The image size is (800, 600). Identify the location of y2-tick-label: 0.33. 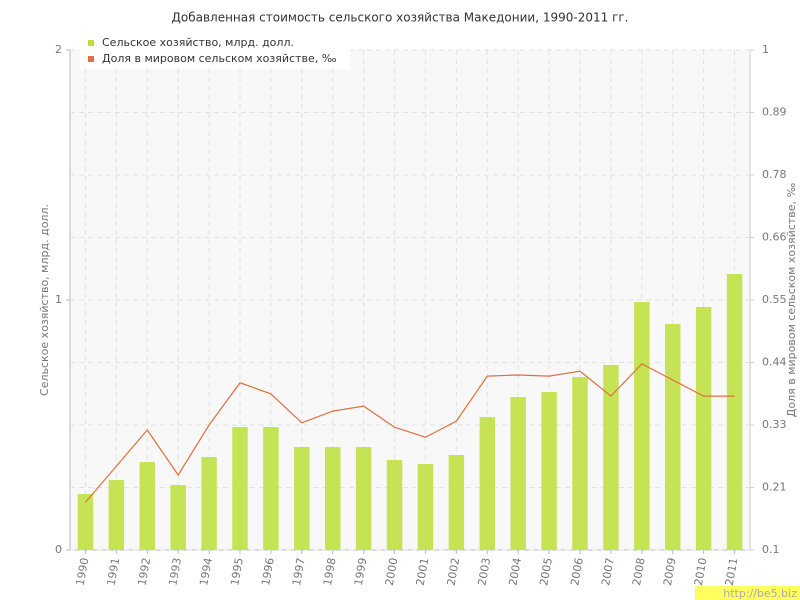
(774, 424).